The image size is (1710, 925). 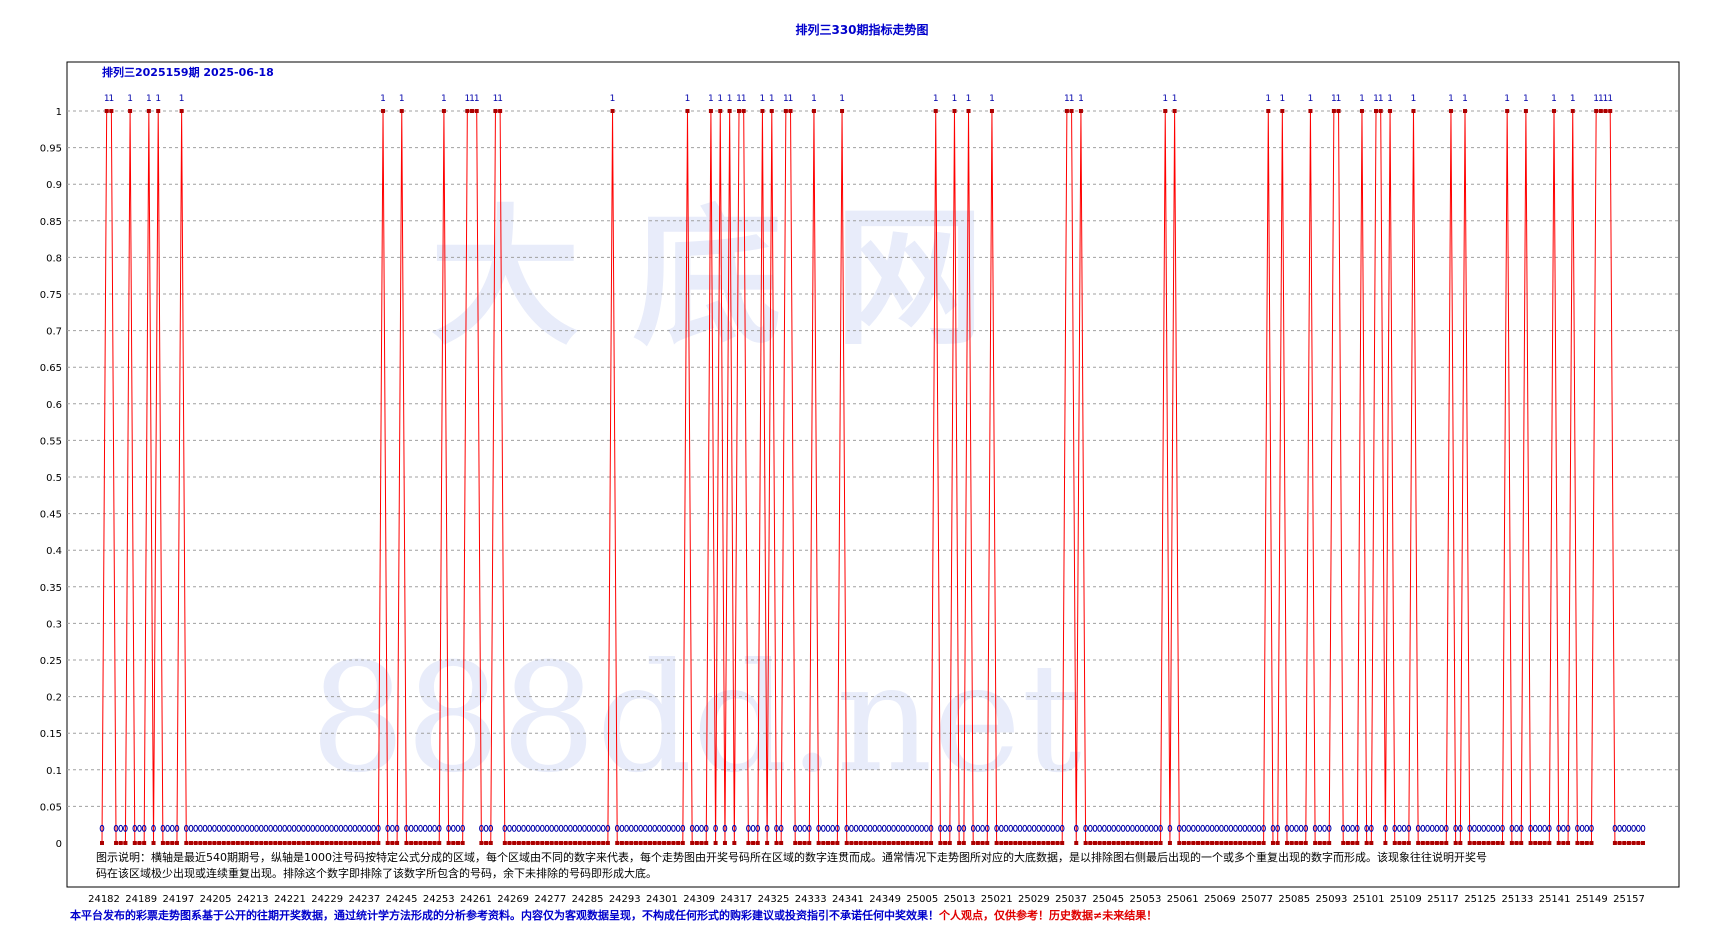 I want to click on x-tick-label: 24213, so click(x=253, y=899).